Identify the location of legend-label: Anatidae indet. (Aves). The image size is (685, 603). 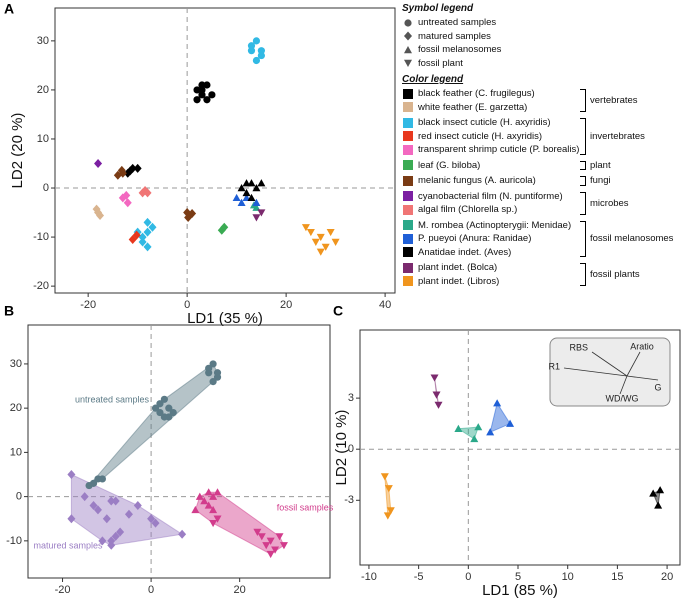
(465, 252).